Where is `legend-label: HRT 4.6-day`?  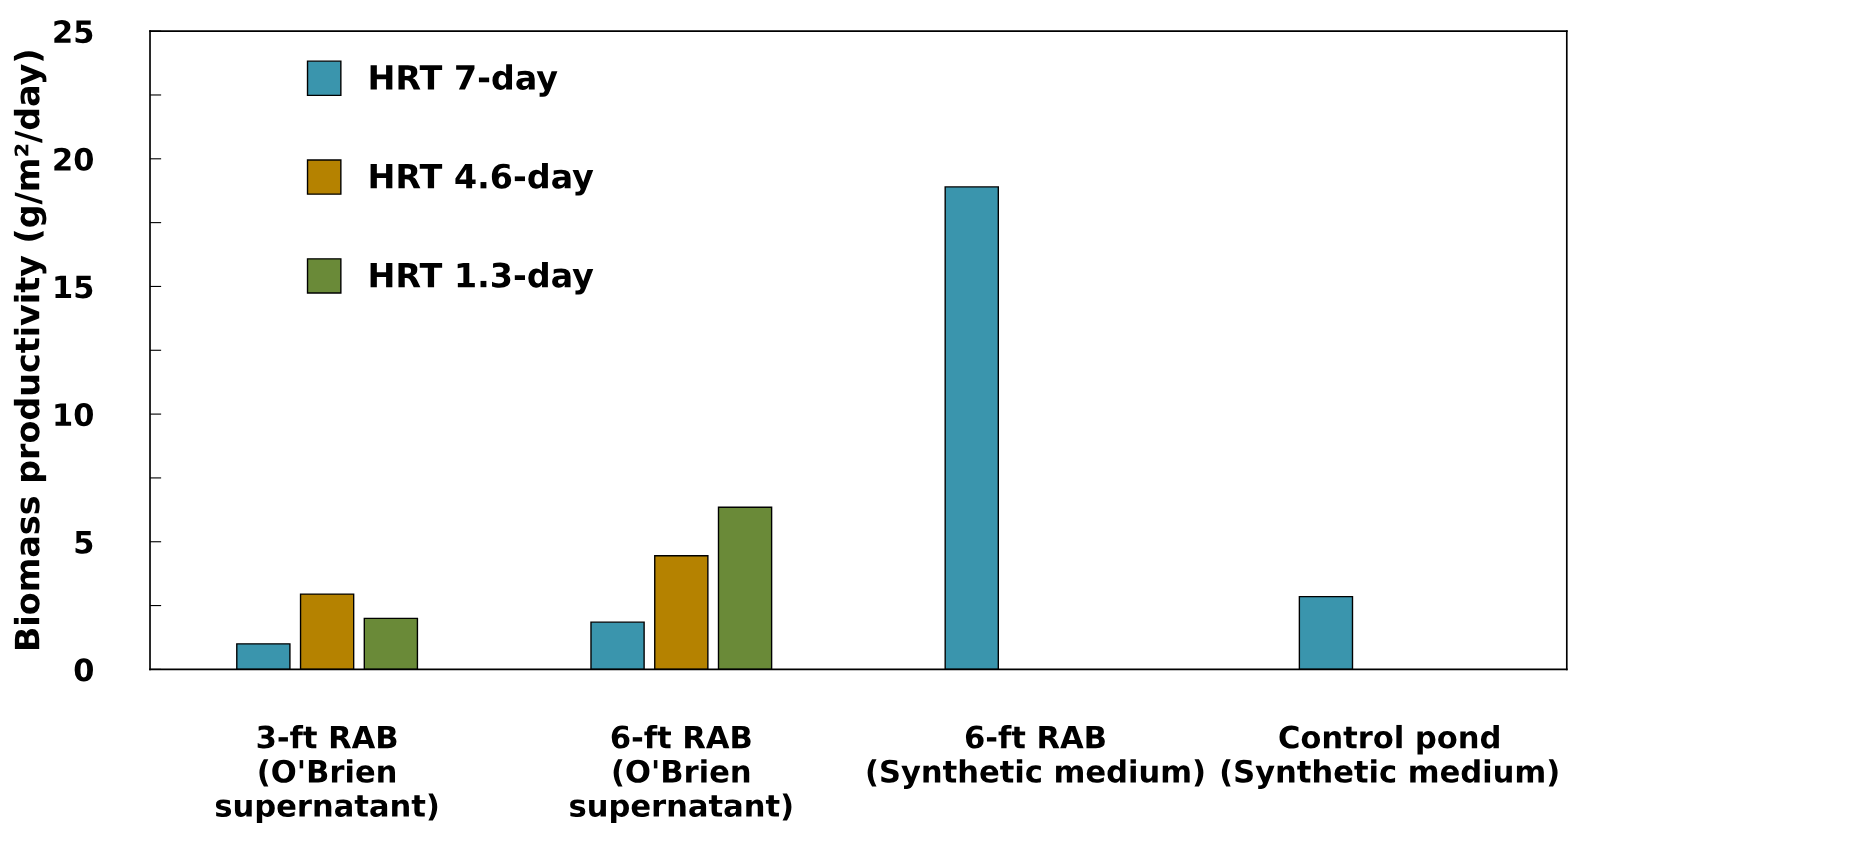 legend-label: HRT 4.6-day is located at coordinates (482, 179).